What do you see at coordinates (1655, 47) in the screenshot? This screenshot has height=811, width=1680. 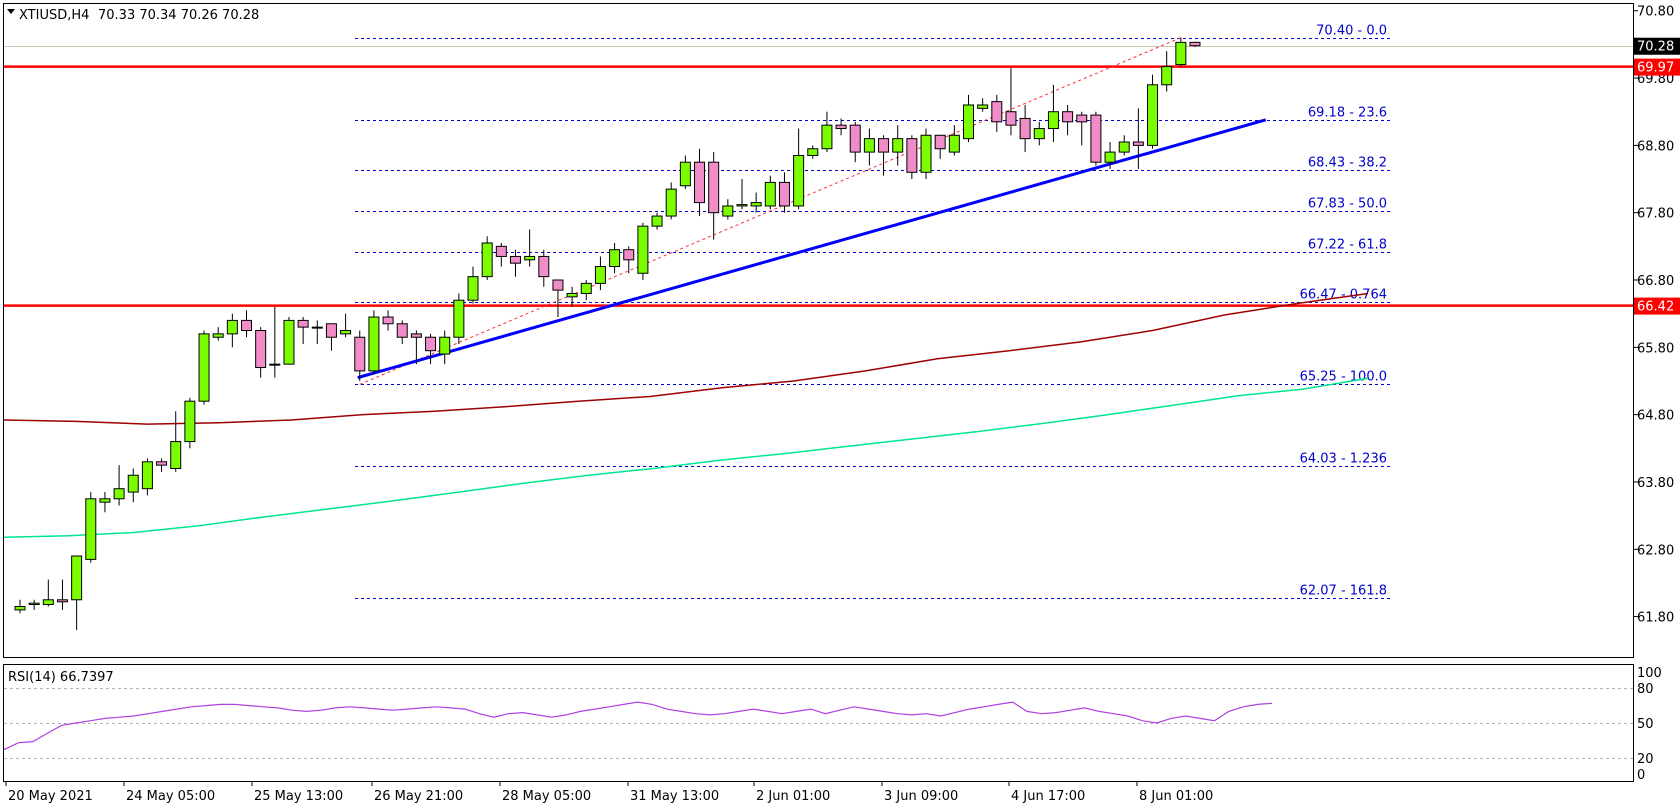 I see `price-badge-label-0: 70.28` at bounding box center [1655, 47].